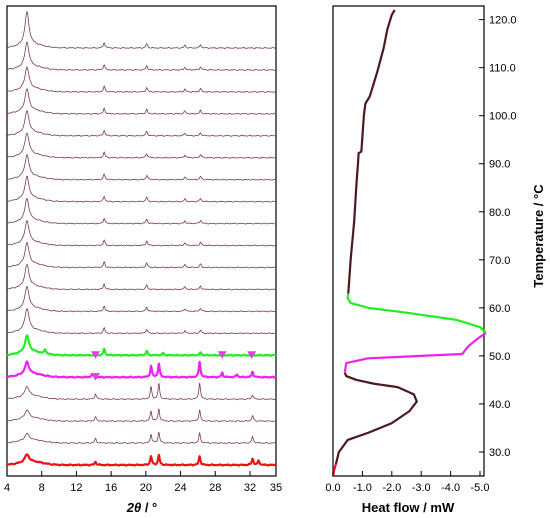 The height and width of the screenshot is (518, 550). What do you see at coordinates (180, 488) in the screenshot?
I see `xrd-x-tick-label: 24` at bounding box center [180, 488].